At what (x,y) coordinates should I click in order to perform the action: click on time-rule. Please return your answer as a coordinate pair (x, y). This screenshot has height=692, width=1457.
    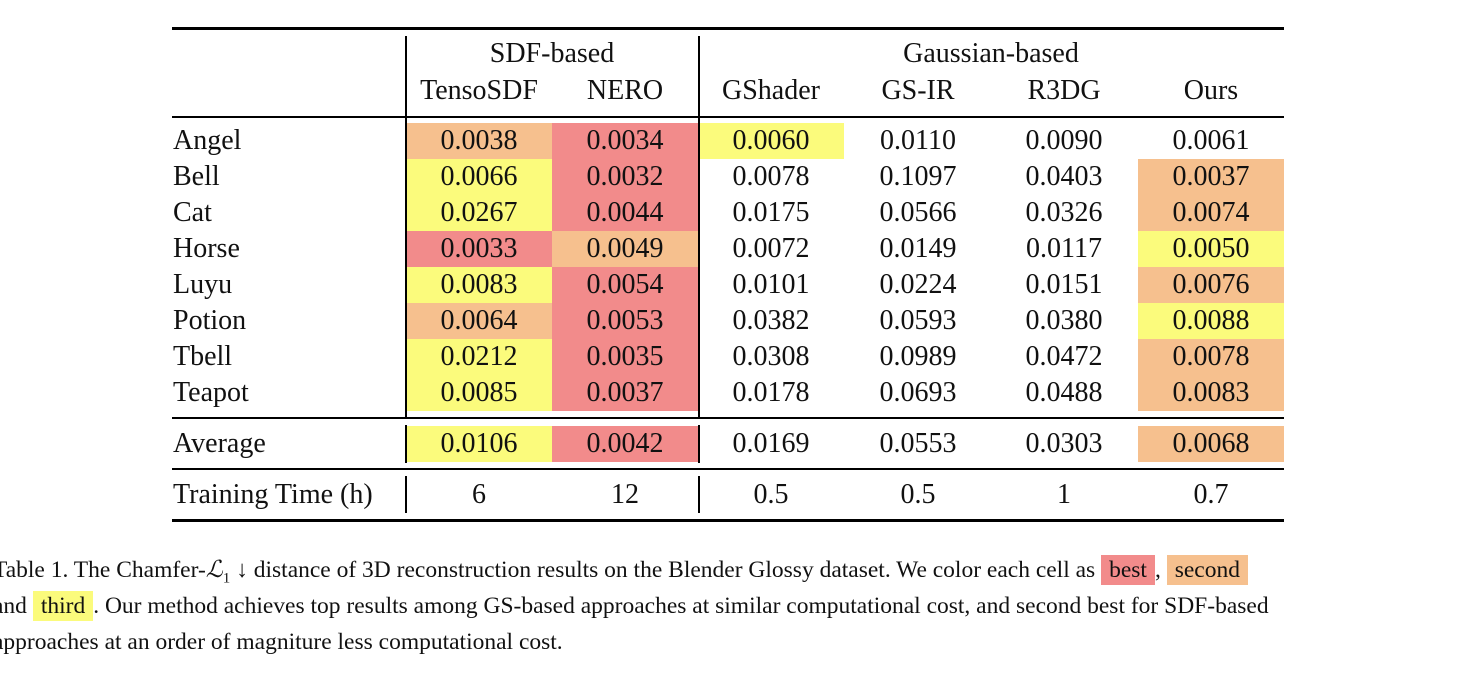
    Looking at the image, I should click on (728, 469).